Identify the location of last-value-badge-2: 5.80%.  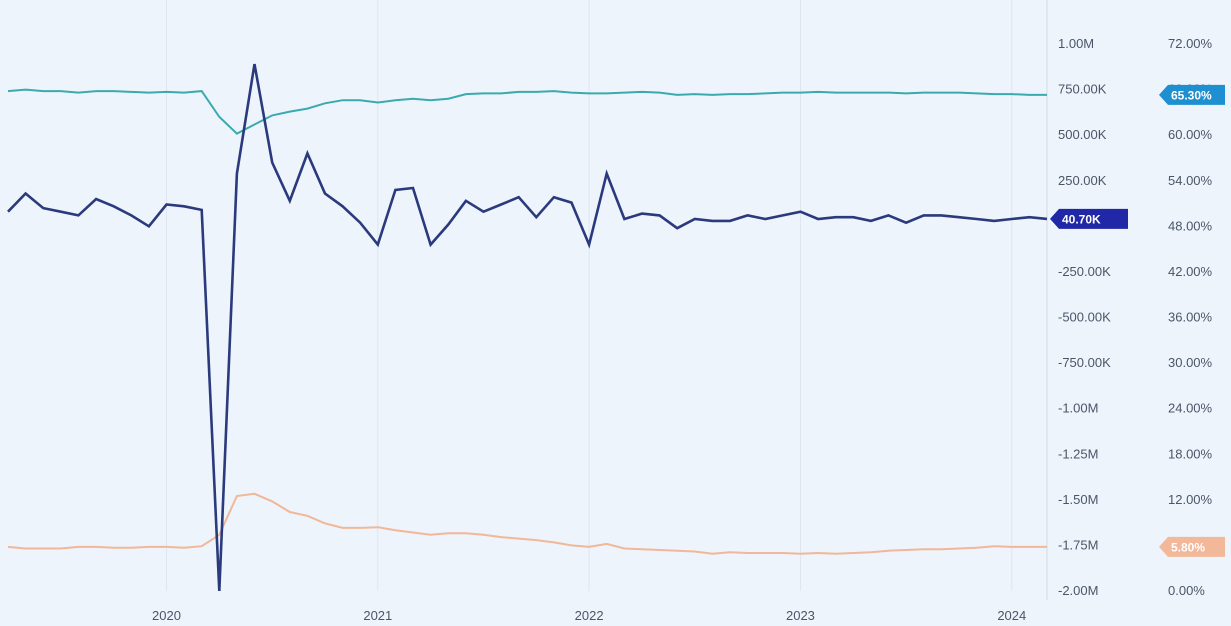
(1192, 546).